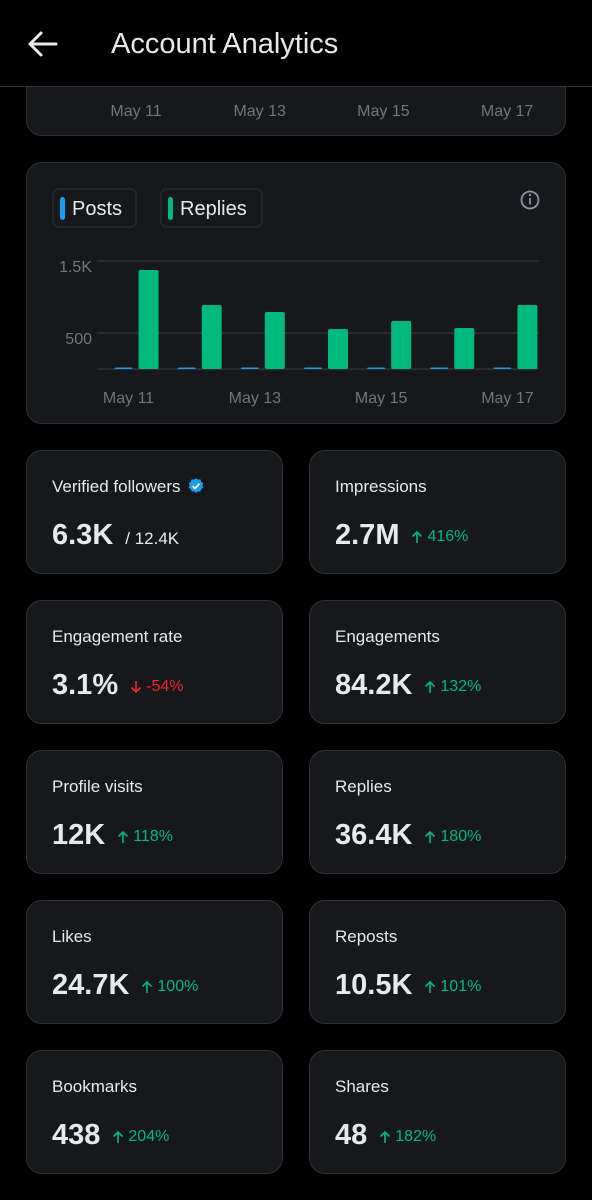  I want to click on stat-card: Replies 36.4K 180%, so click(437, 812).